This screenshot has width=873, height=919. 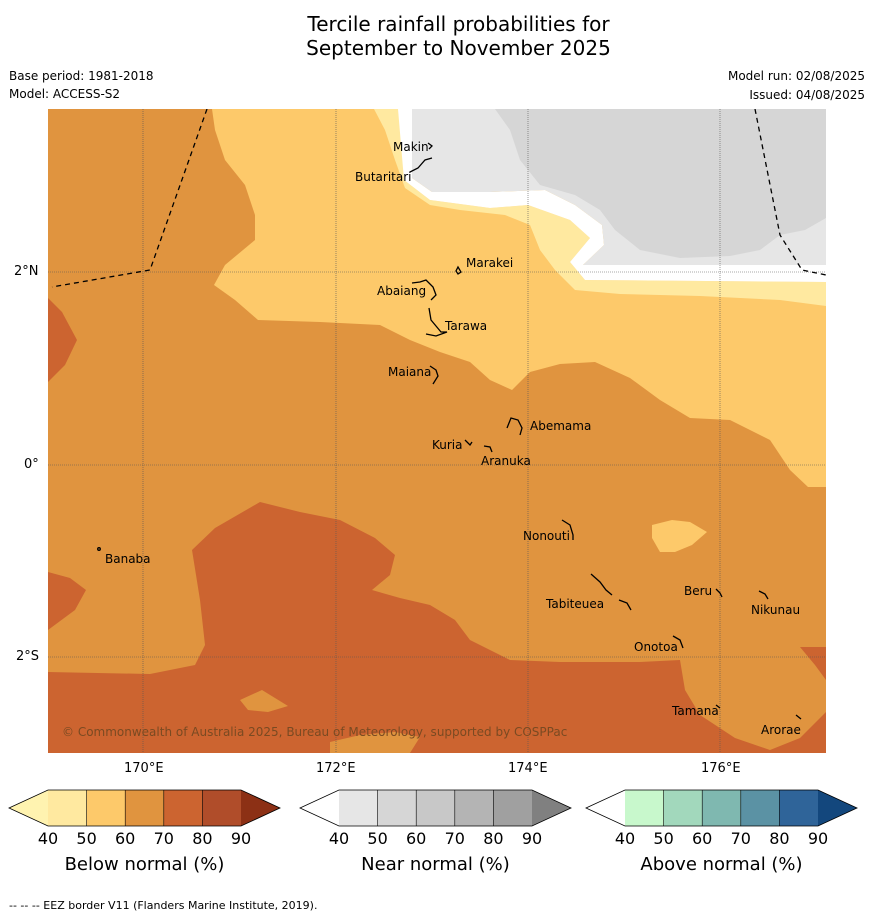 What do you see at coordinates (435, 864) in the screenshot?
I see `colorbar-title: Near normal (%)` at bounding box center [435, 864].